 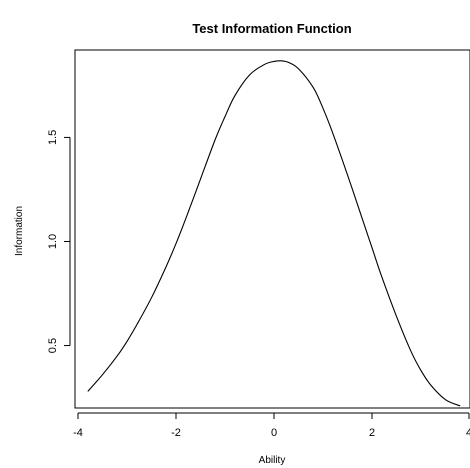 What do you see at coordinates (53, 241) in the screenshot?
I see `y-tick-label: 1.0` at bounding box center [53, 241].